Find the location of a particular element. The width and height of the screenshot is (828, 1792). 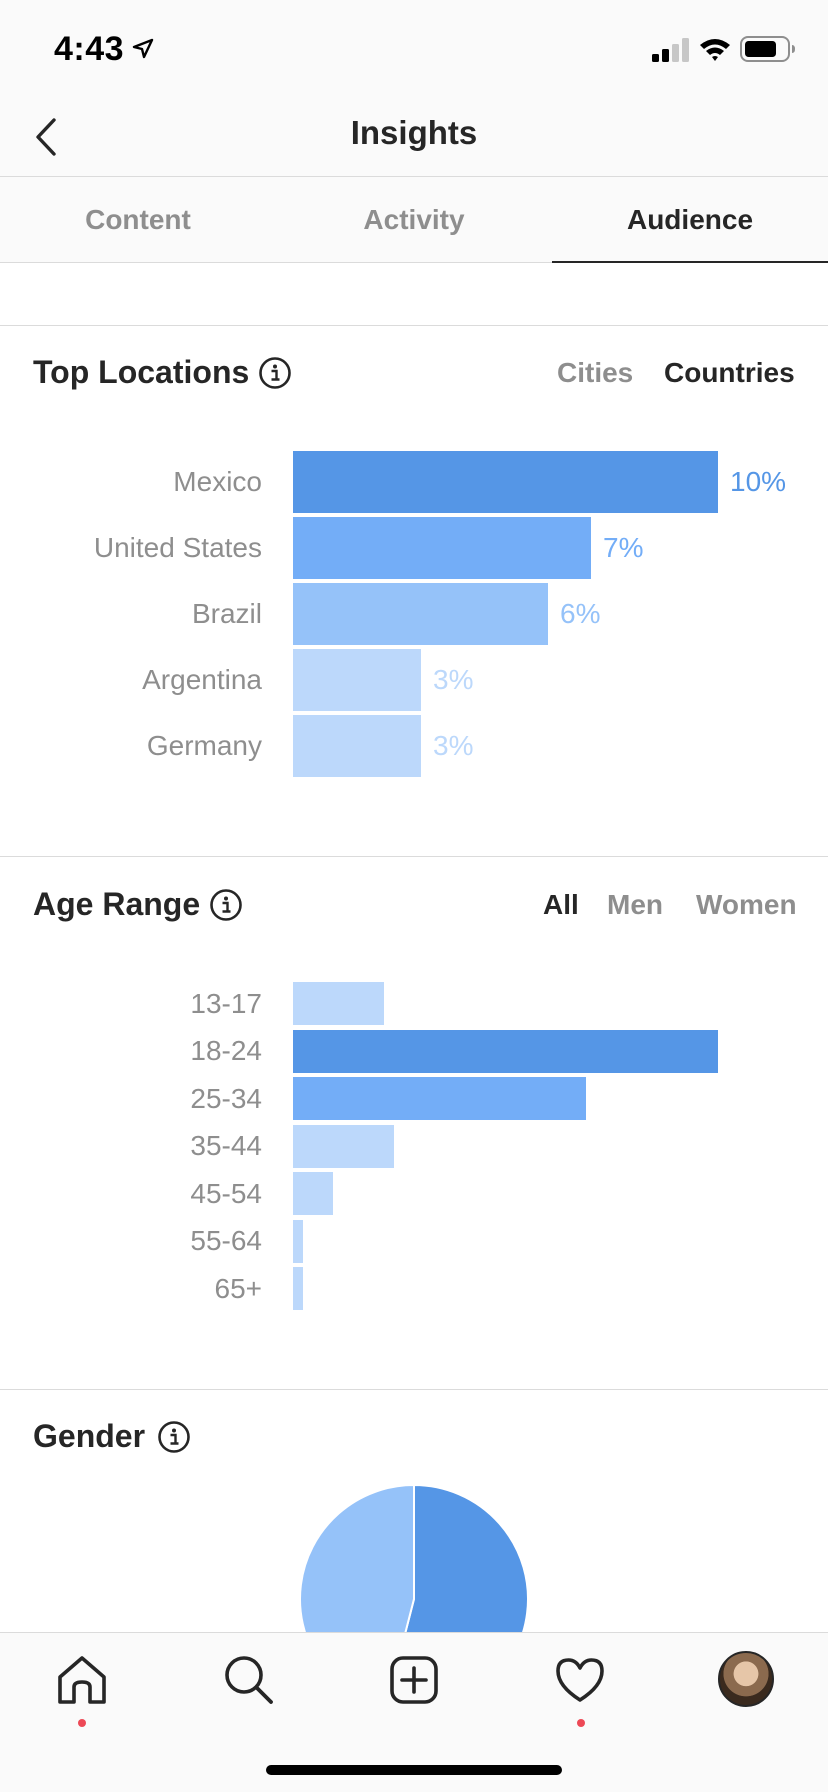

back-chevron-icon is located at coordinates (50, 137).